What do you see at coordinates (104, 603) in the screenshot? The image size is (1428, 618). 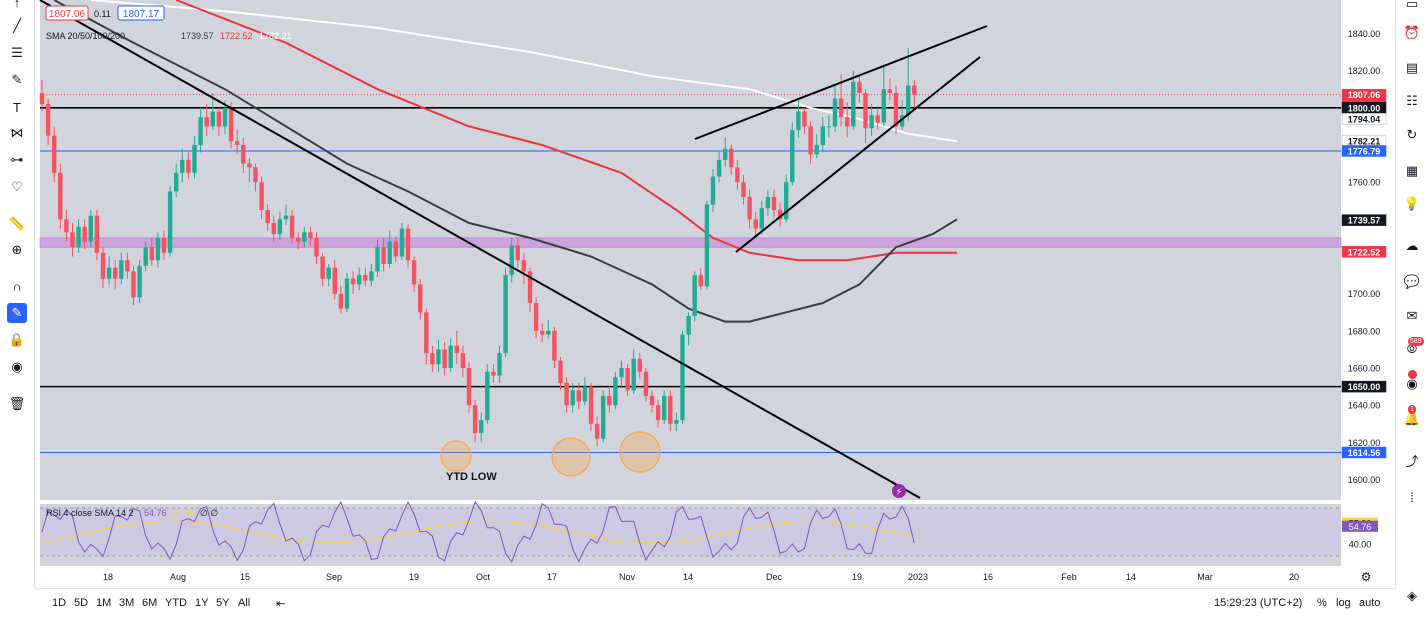 I see `tf-1m: 1M` at bounding box center [104, 603].